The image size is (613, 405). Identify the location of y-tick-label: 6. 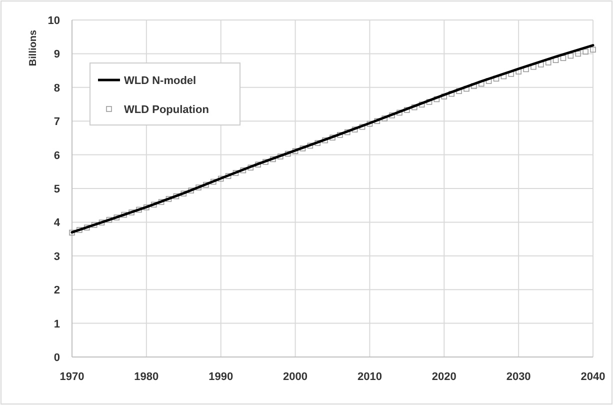
(57, 156).